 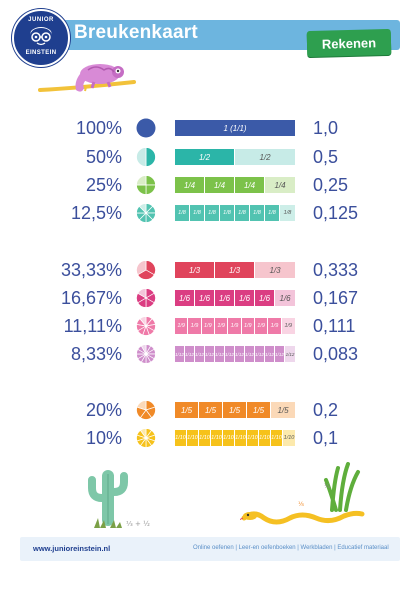 I want to click on decimal-label: 0,125, so click(x=336, y=213).